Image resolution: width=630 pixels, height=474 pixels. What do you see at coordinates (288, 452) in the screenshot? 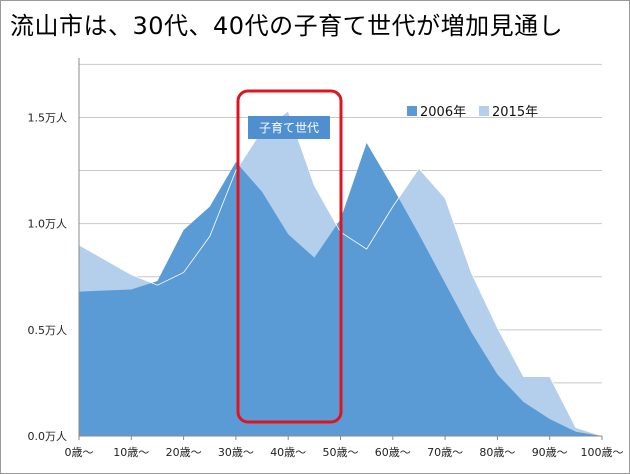
I see `x-tick-label: 40歳～` at bounding box center [288, 452].